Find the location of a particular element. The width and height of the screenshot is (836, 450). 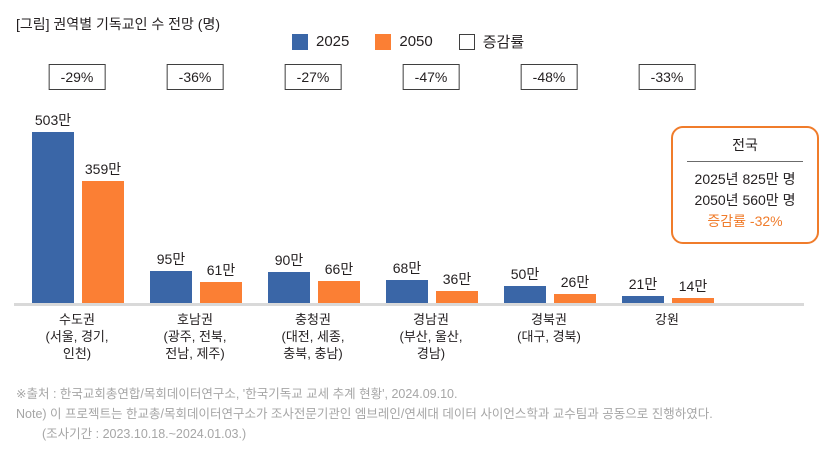

legend-label-2025: 2025 is located at coordinates (333, 41).